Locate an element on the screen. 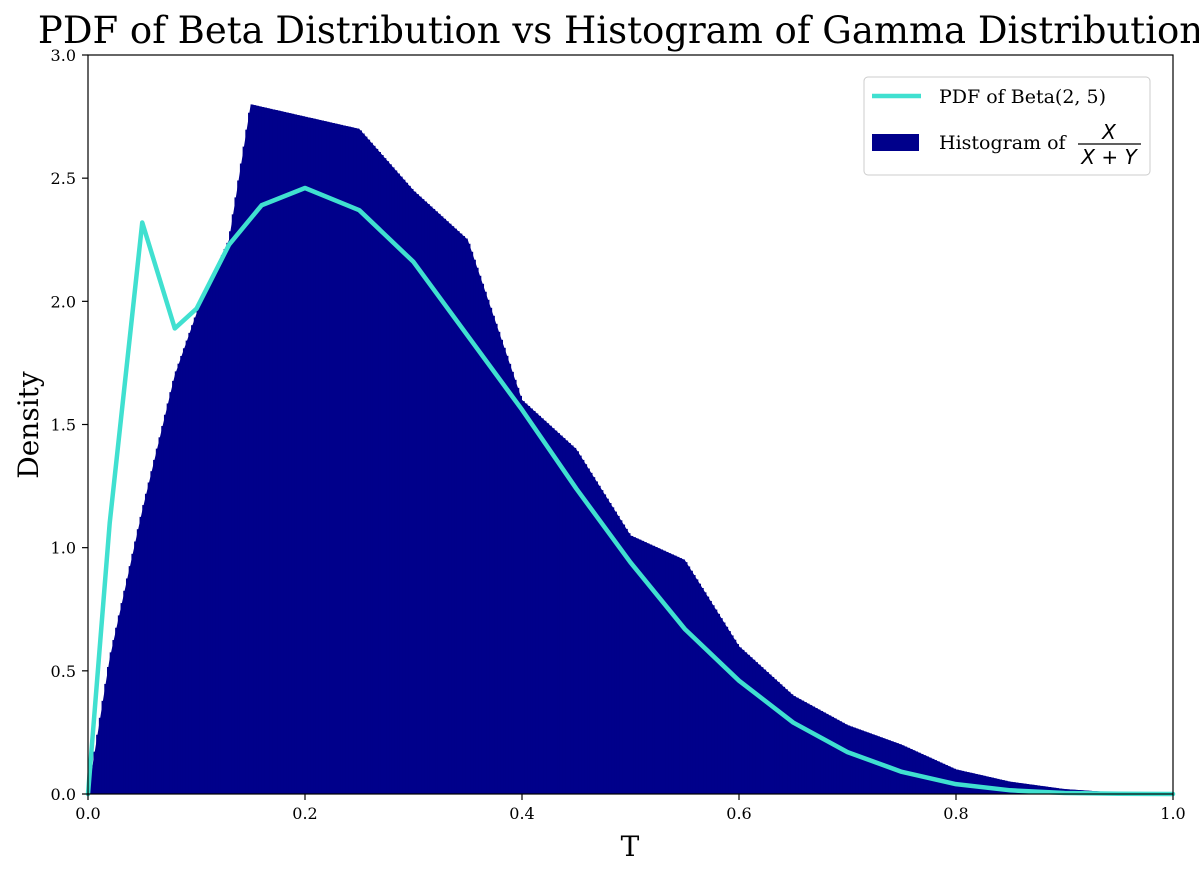  y-axis-ticks: 0.0 0.5 1.0 1.5 2.0 2.5 3.0 is located at coordinates (69, 425).